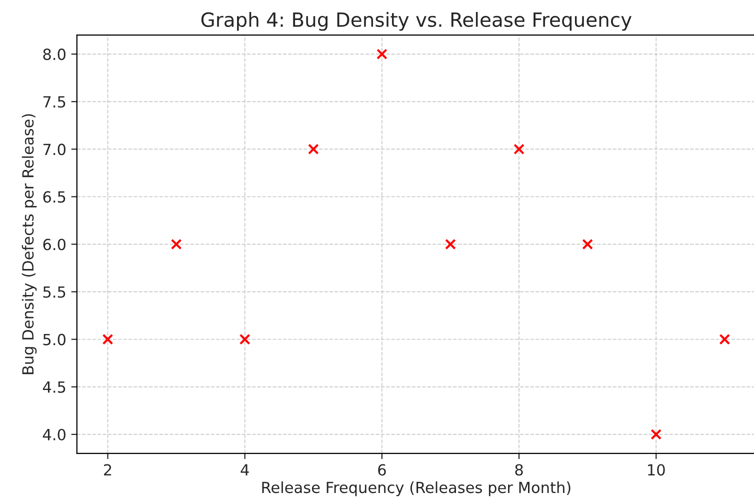  I want to click on x-tick-label: 8, so click(519, 470).